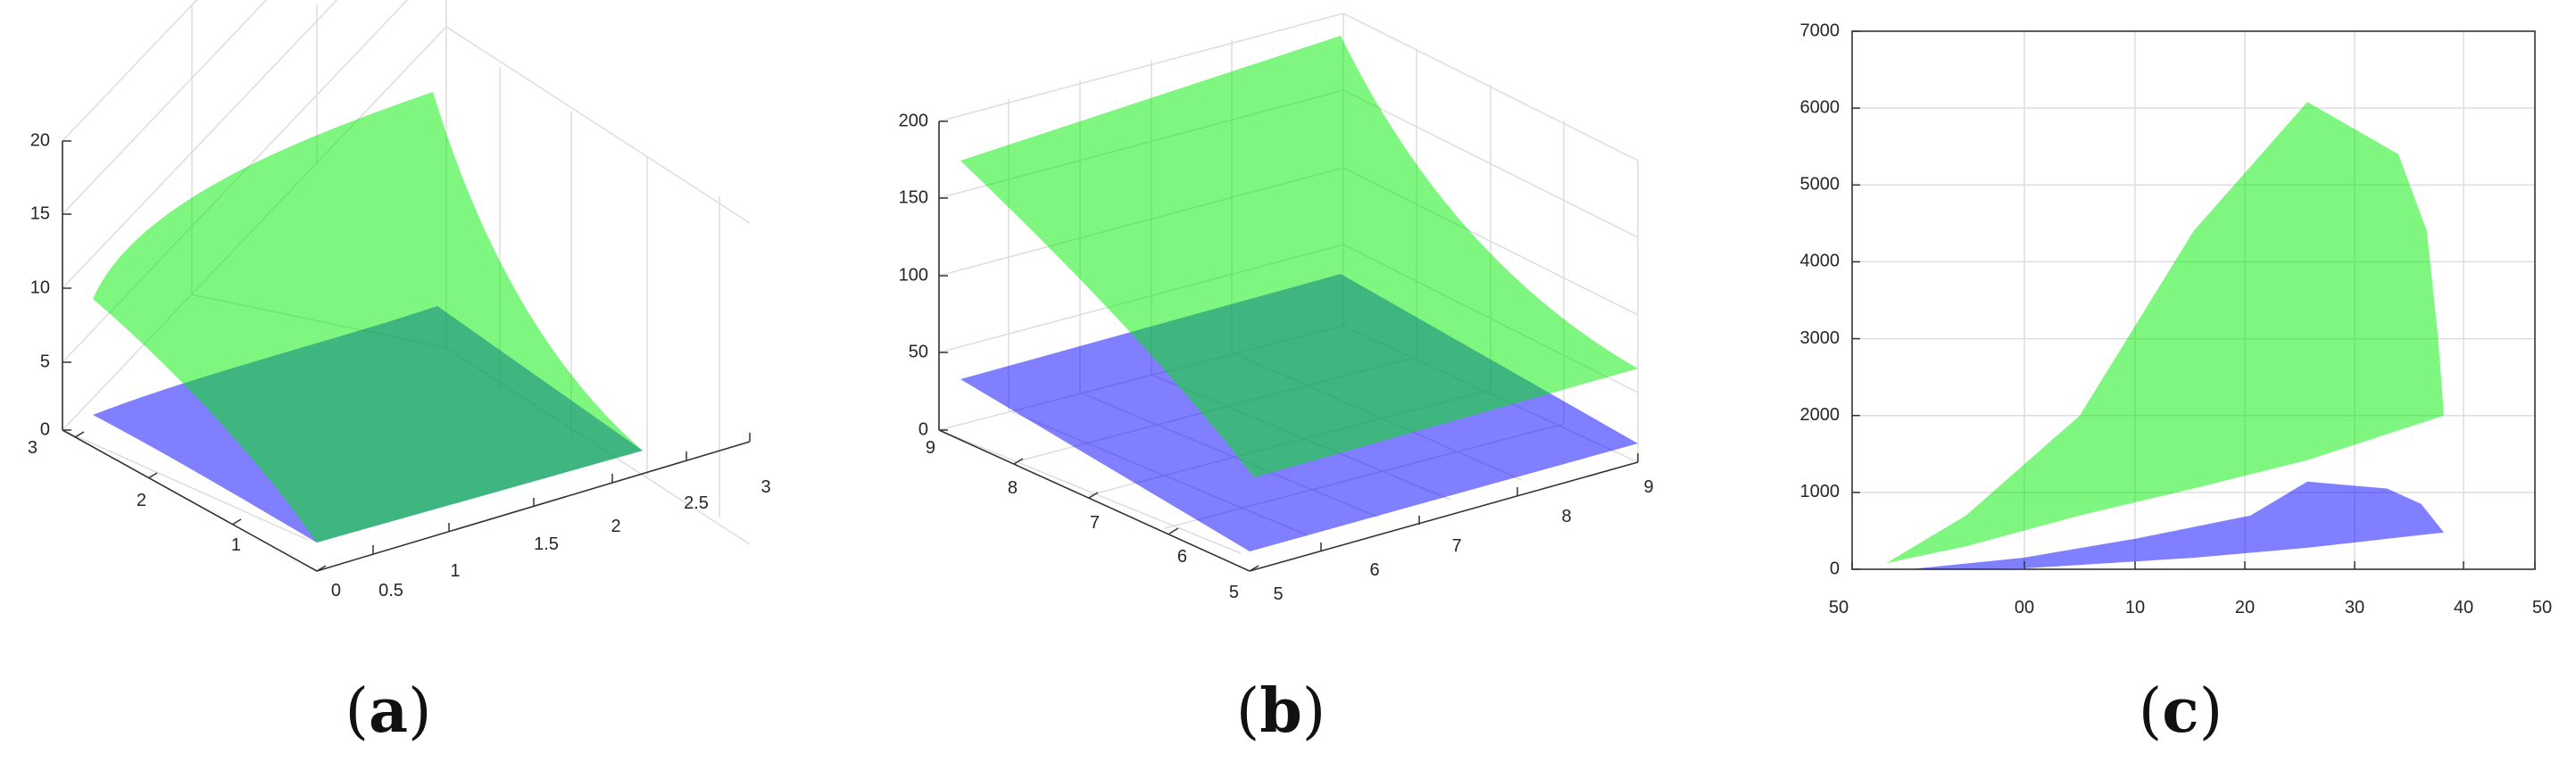 The width and height of the screenshot is (2576, 762). What do you see at coordinates (914, 121) in the screenshot?
I see `panel-b-z-tick: 200` at bounding box center [914, 121].